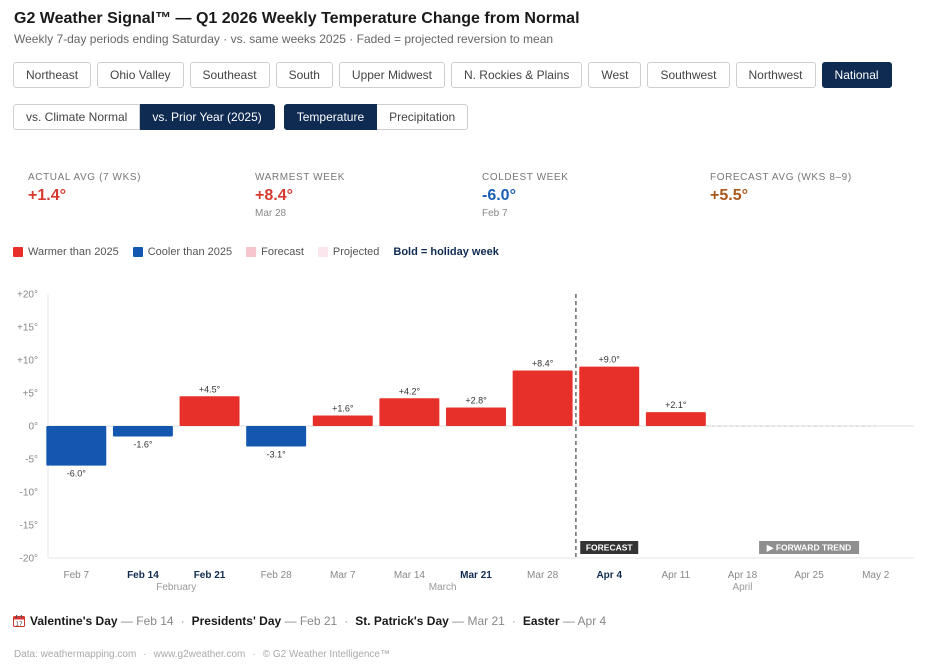 The height and width of the screenshot is (672, 947). What do you see at coordinates (77, 117) in the screenshot?
I see `comparison-option-vs-climate-normal: vs. Climate Normal` at bounding box center [77, 117].